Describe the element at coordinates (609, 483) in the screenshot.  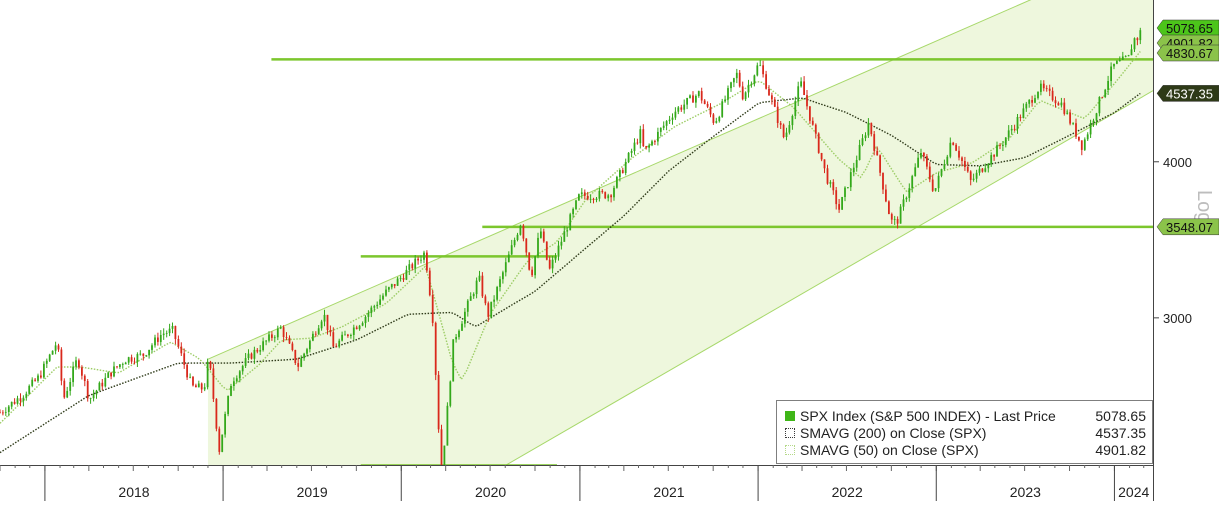
I see `x-axis-bg` at that location.